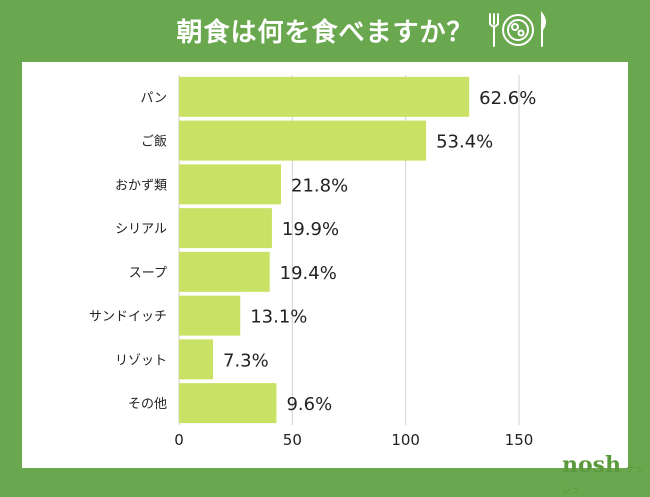 Image resolution: width=650 pixels, height=497 pixels. I want to click on value-label-3: 19.9%, so click(310, 229).